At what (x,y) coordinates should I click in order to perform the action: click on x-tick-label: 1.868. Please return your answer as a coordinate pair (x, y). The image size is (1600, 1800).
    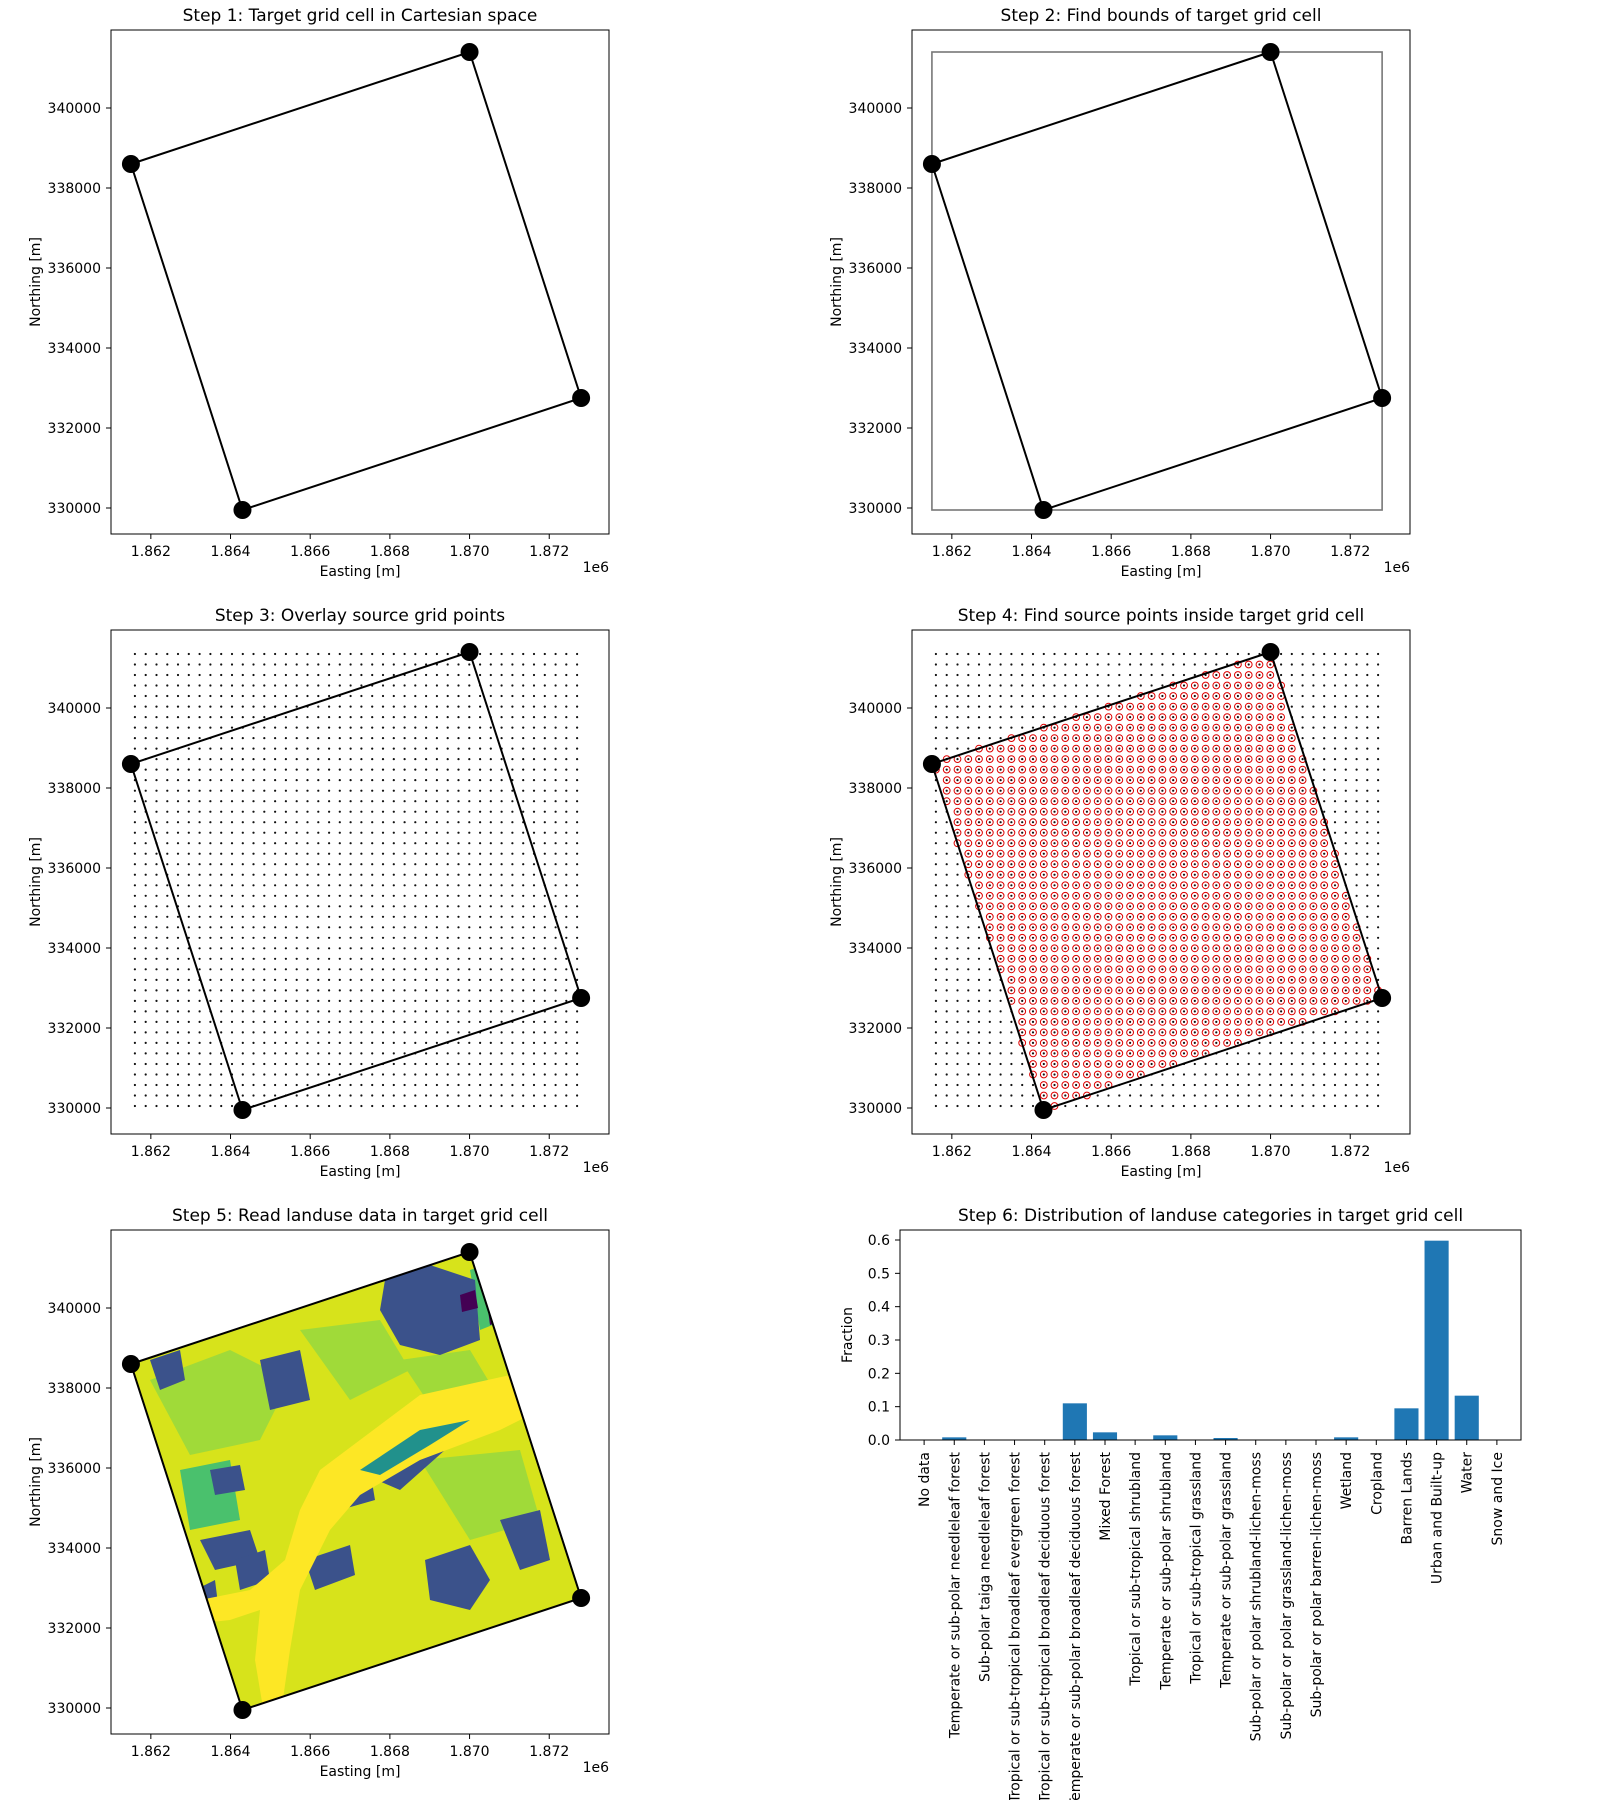
    Looking at the image, I should click on (1191, 1152).